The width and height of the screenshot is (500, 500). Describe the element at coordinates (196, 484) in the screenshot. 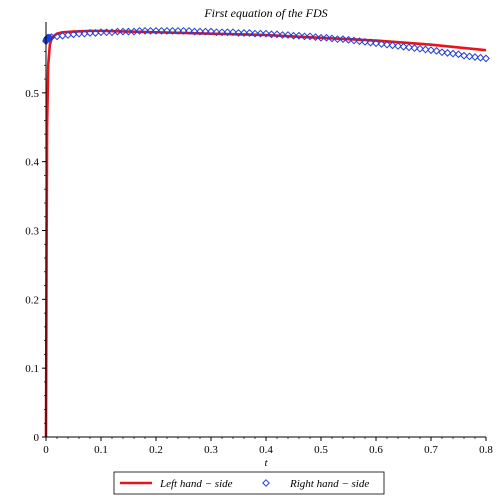

I see `legend-label: Left hand − side` at that location.